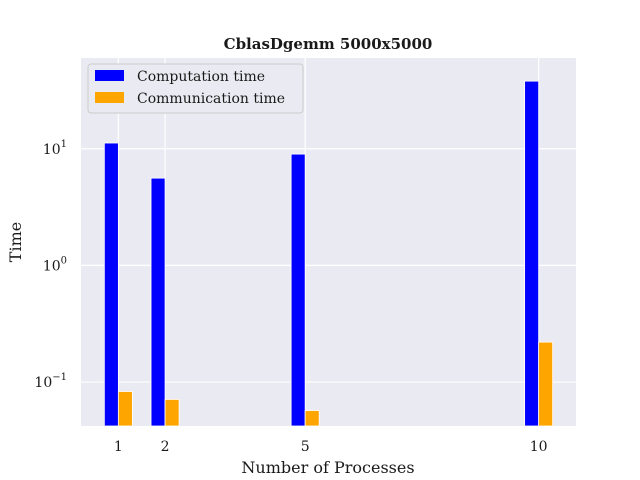  Describe the element at coordinates (201, 77) in the screenshot. I see `legend-label-computation: Computation time` at that location.